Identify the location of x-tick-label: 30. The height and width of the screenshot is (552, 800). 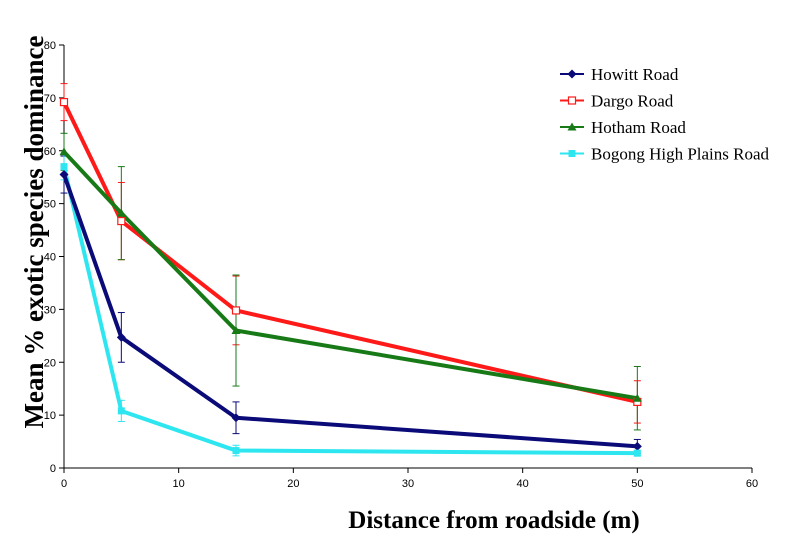
(408, 484).